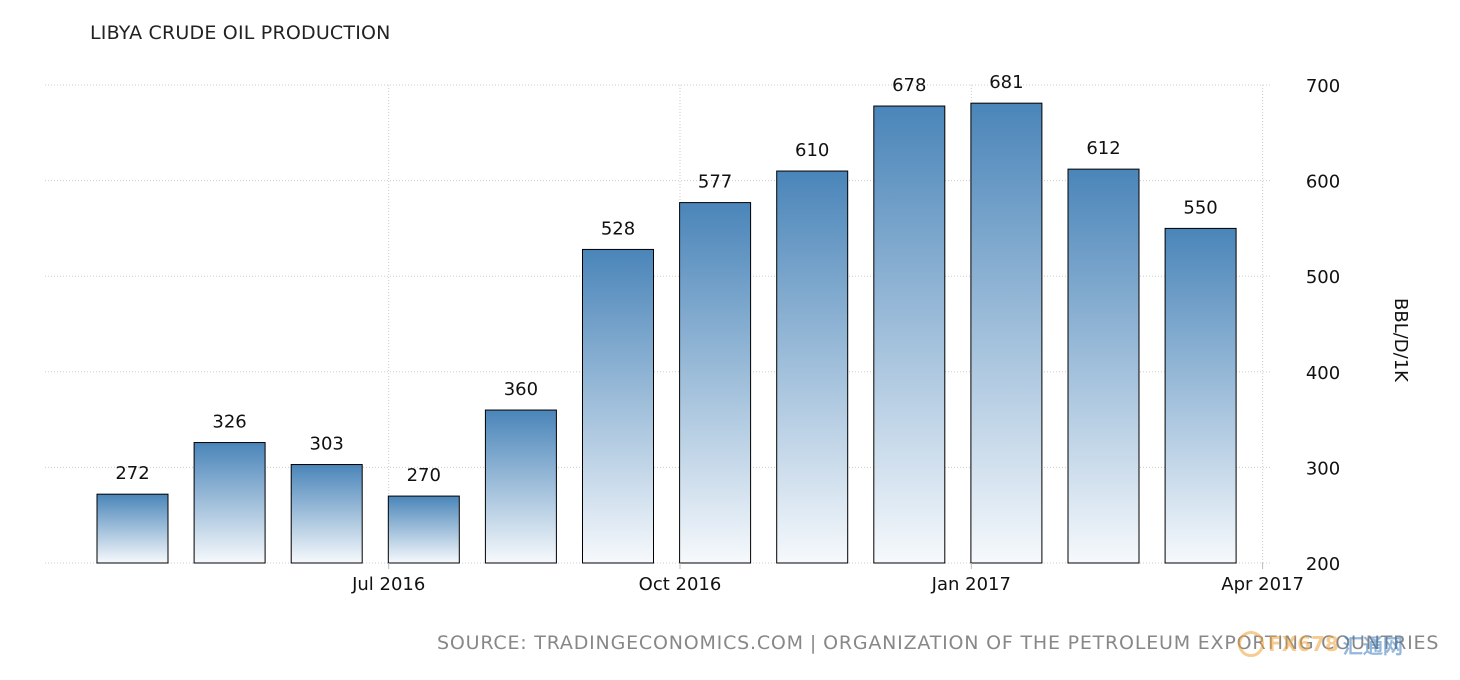 The image size is (1460, 680). Describe the element at coordinates (327, 444) in the screenshot. I see `bar-value-label: 303` at that location.